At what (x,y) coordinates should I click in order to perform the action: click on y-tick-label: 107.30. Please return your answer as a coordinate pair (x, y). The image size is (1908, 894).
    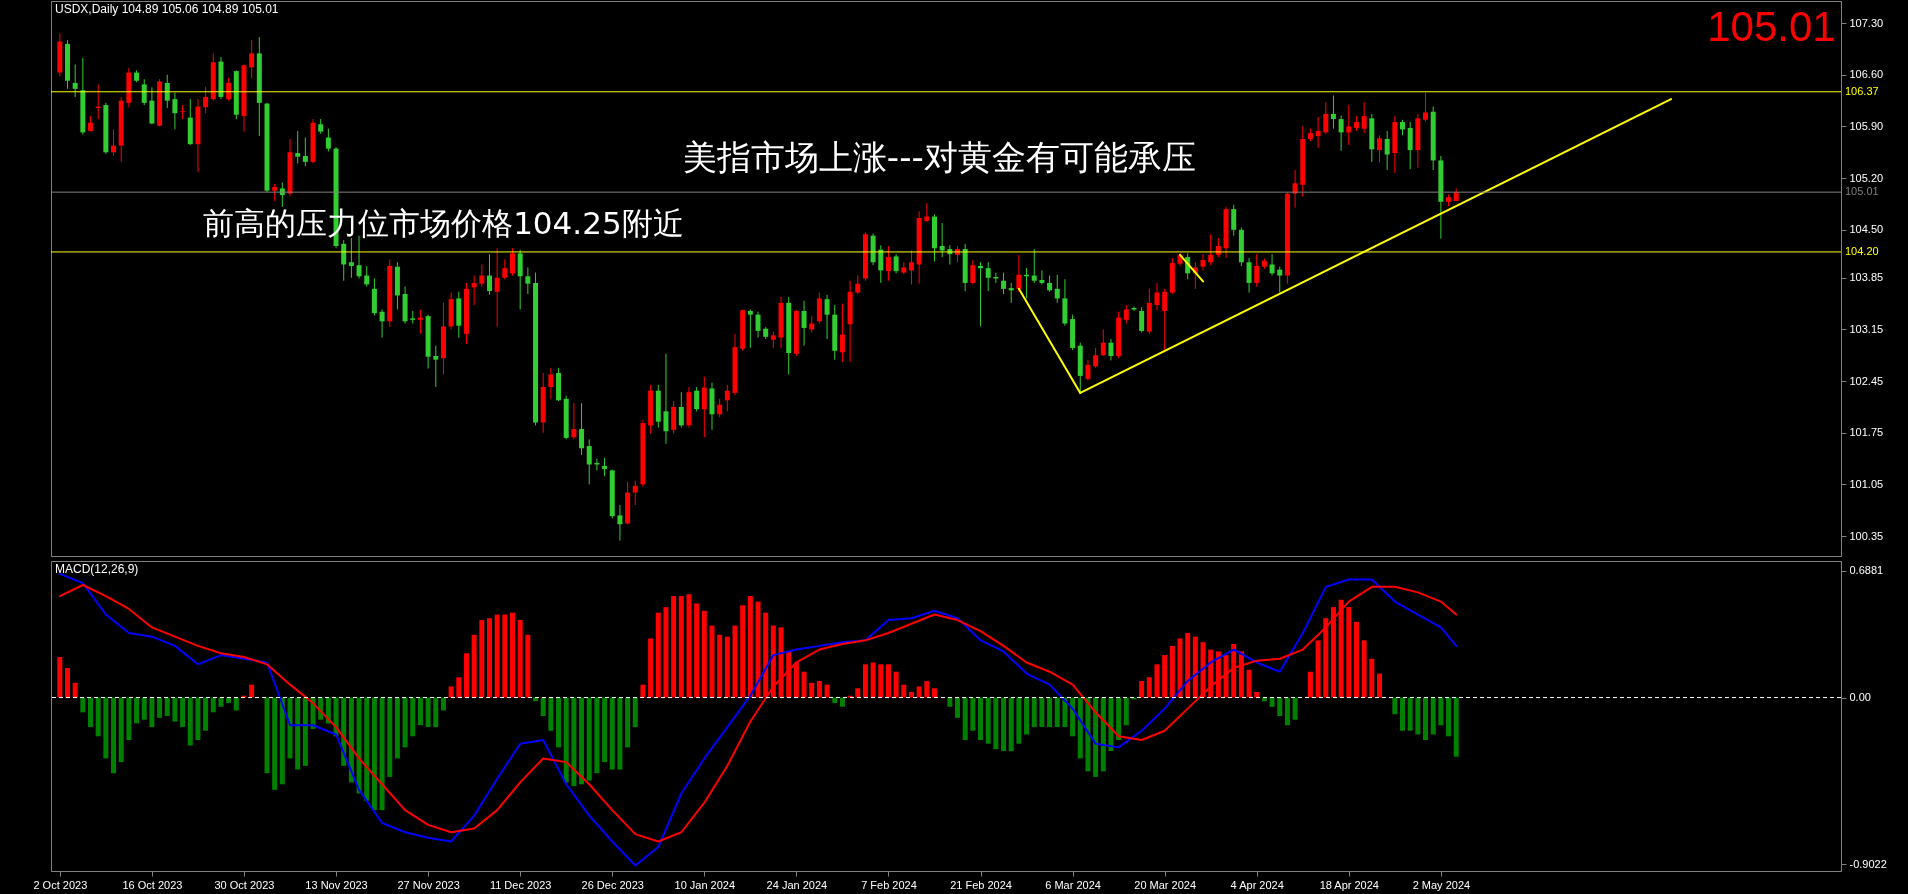
    Looking at the image, I should click on (1866, 22).